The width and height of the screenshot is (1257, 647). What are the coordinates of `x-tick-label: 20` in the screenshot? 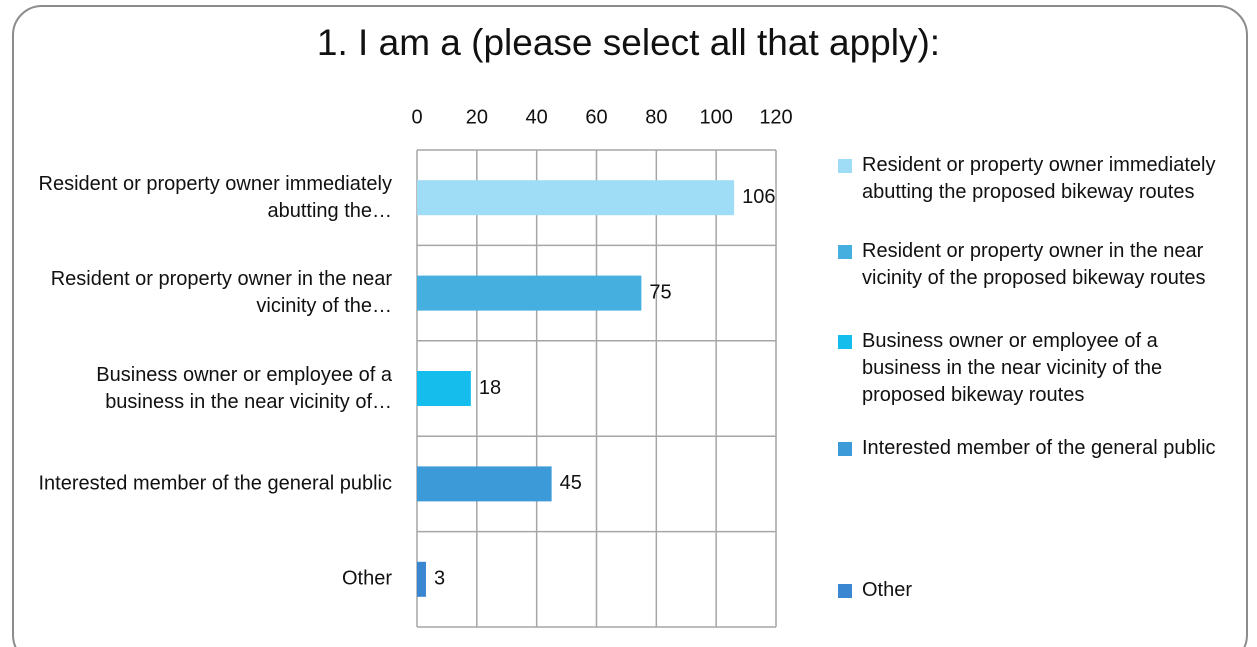 It's located at (477, 117).